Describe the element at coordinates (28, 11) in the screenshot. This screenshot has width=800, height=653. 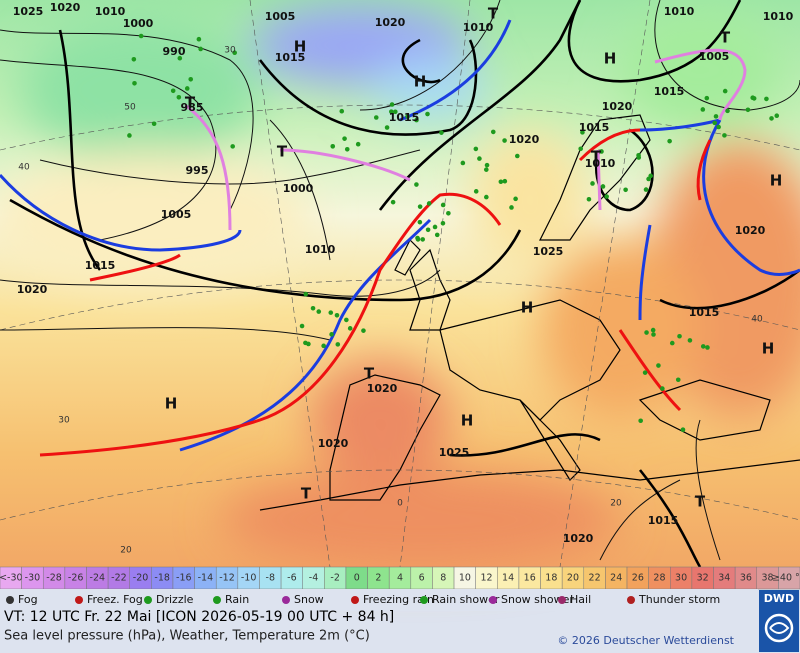
I see `isobar-label: 1025` at that location.